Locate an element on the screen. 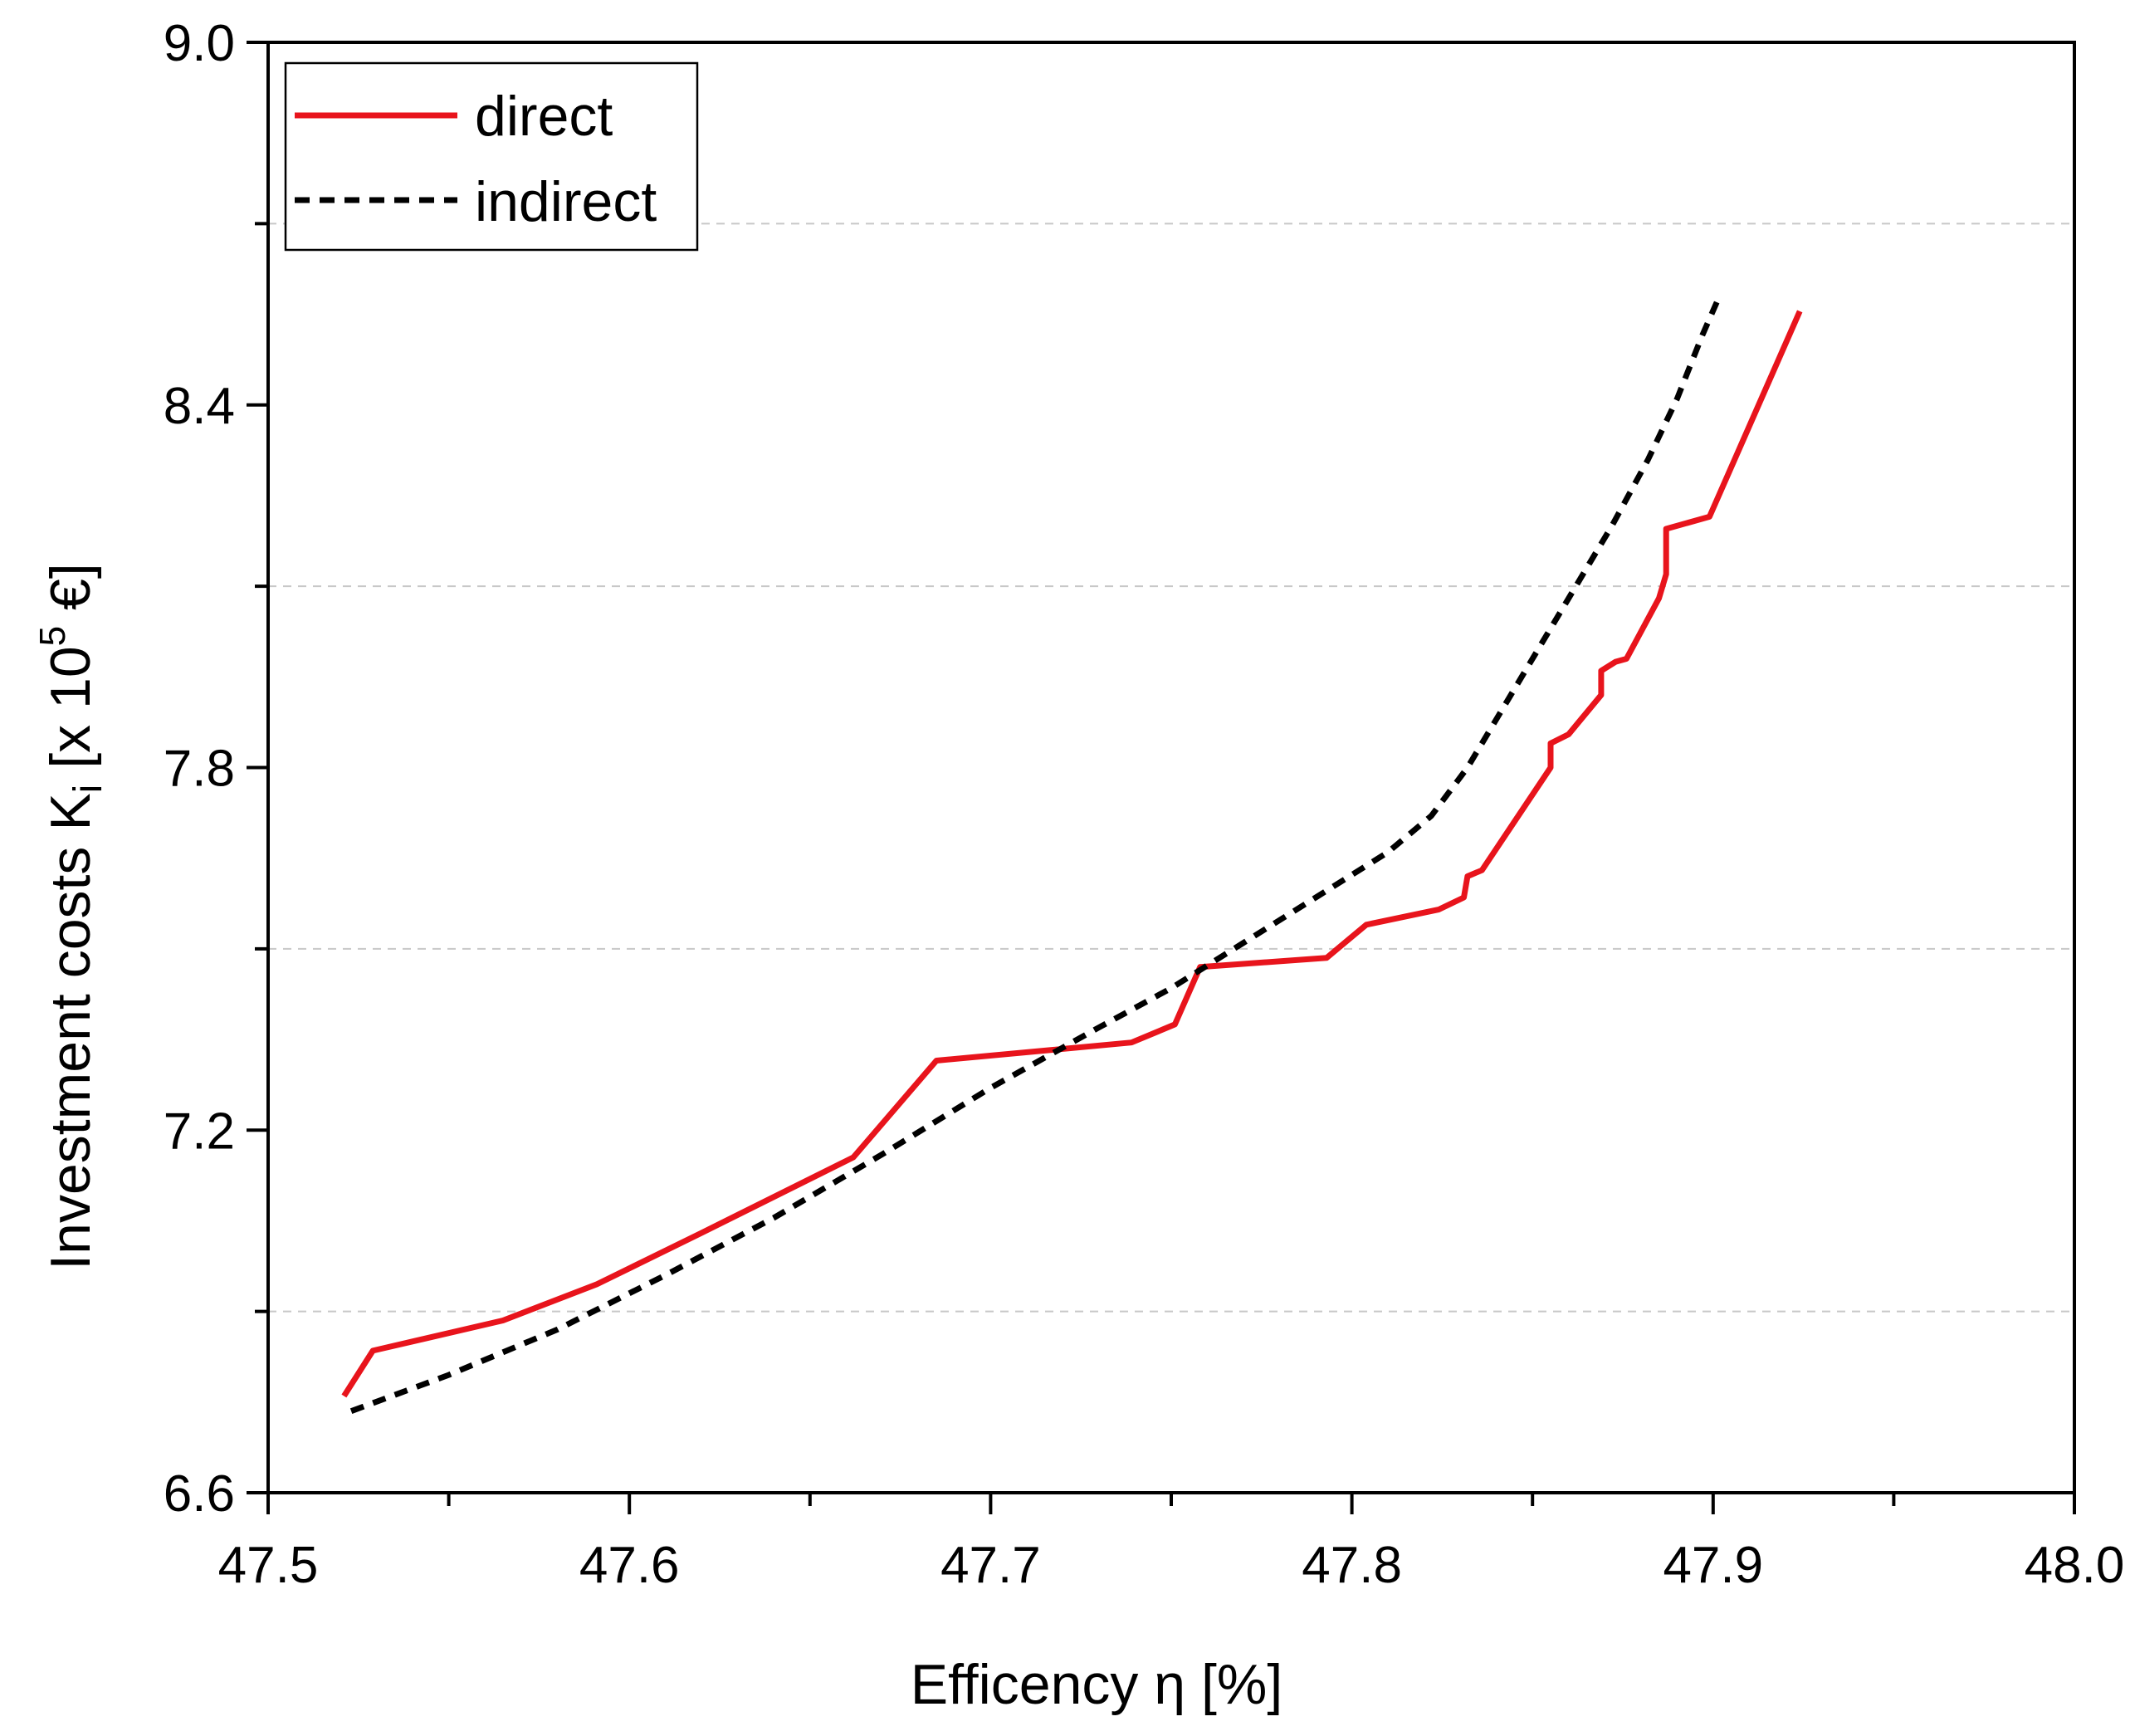 This screenshot has height=1736, width=2130. y-axis-title-main: Investment costs K is located at coordinates (70, 1031).